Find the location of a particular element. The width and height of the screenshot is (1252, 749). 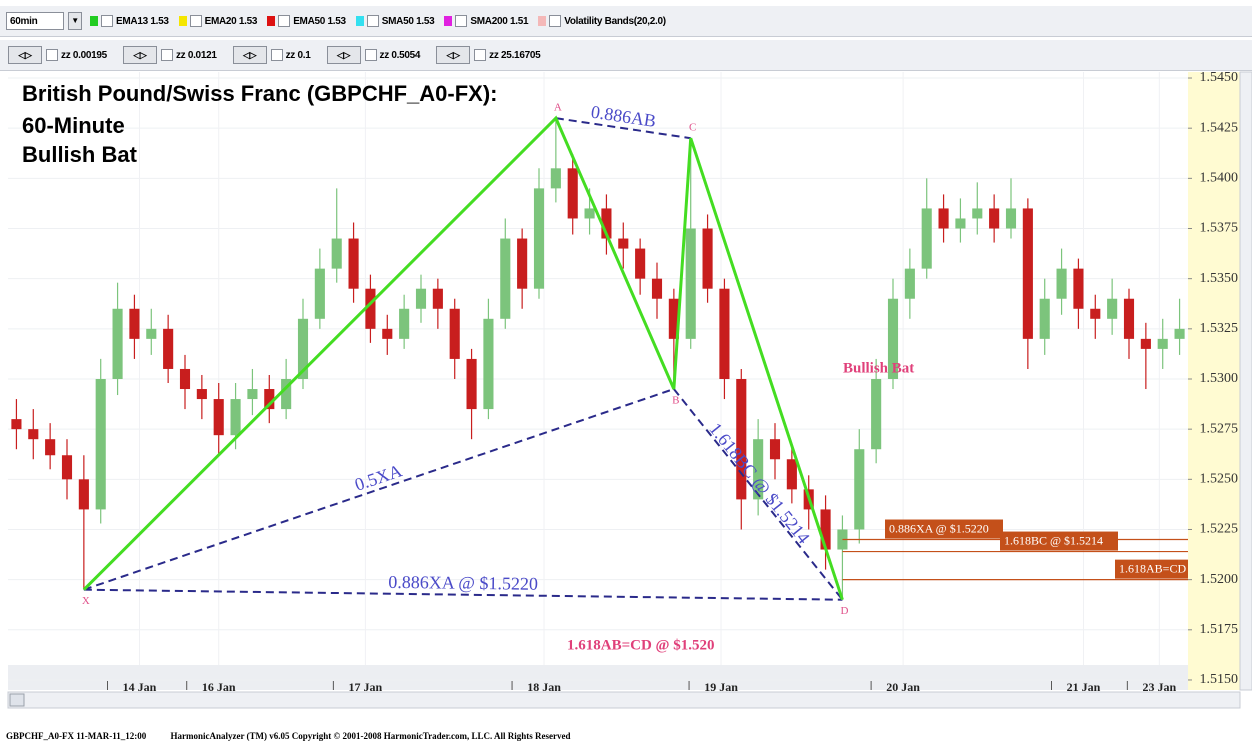

zigzag-label: zz 0.00195 is located at coordinates (84, 55).